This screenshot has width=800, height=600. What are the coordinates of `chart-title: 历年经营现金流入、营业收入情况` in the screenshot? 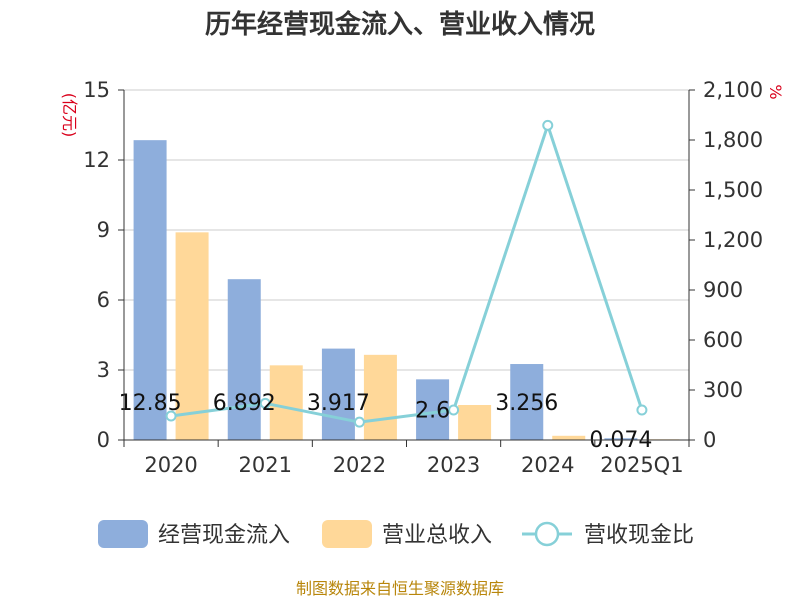 It's located at (400, 24).